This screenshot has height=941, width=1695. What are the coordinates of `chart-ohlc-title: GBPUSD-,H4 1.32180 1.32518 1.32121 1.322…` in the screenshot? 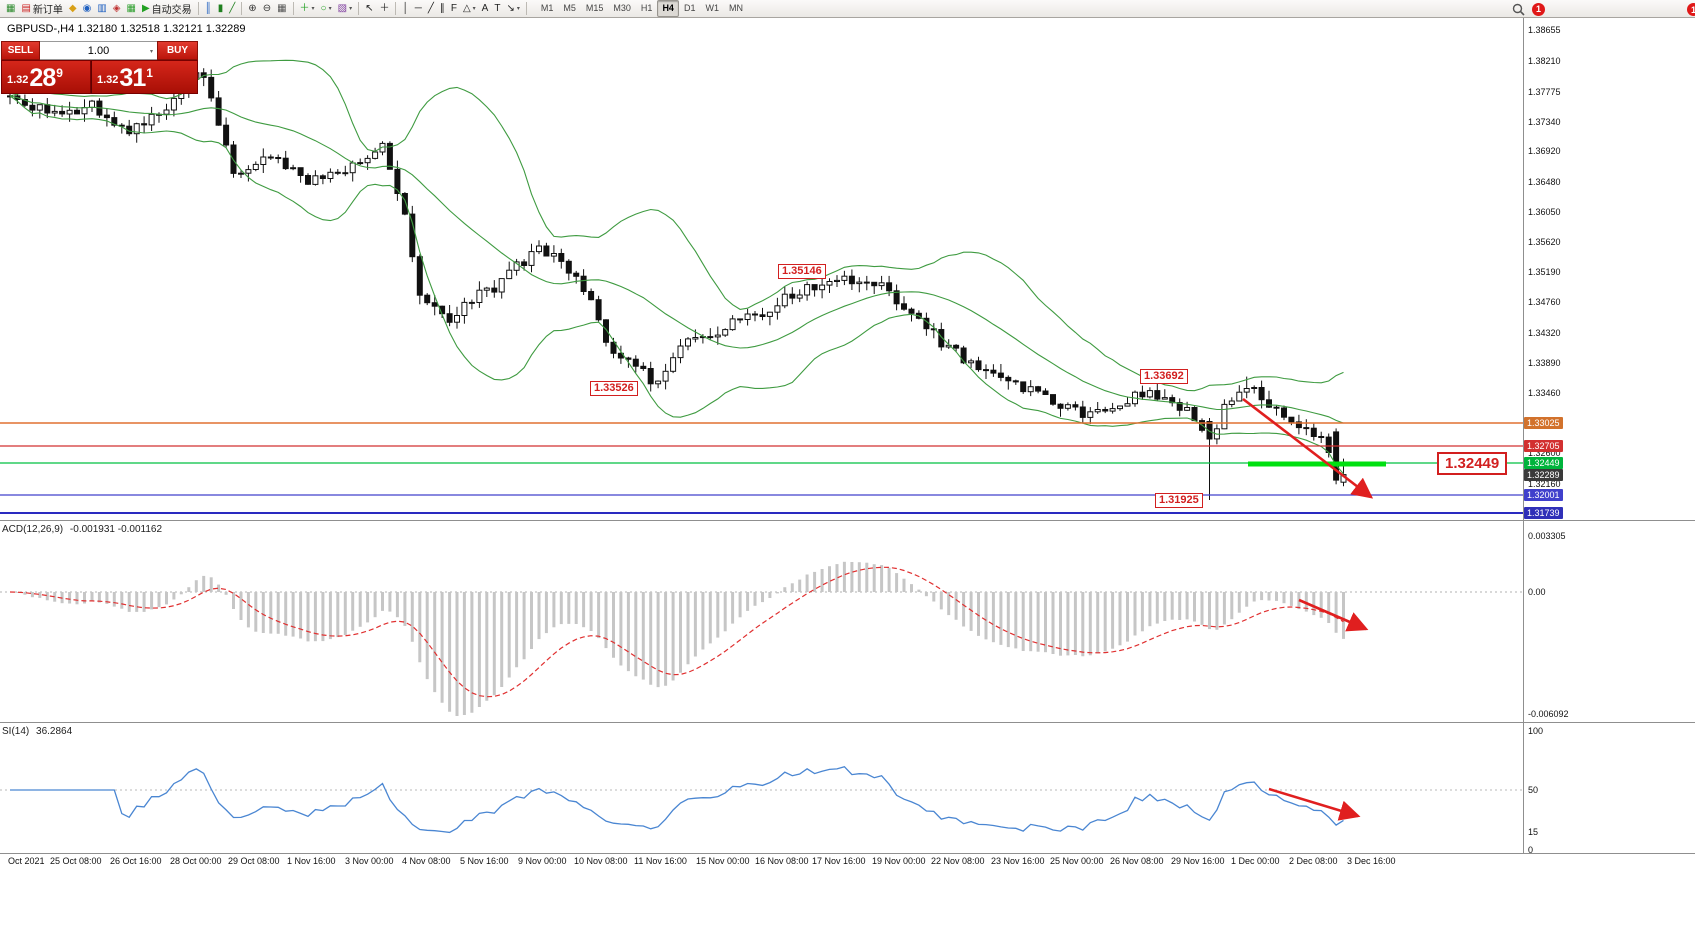 It's located at (126, 29).